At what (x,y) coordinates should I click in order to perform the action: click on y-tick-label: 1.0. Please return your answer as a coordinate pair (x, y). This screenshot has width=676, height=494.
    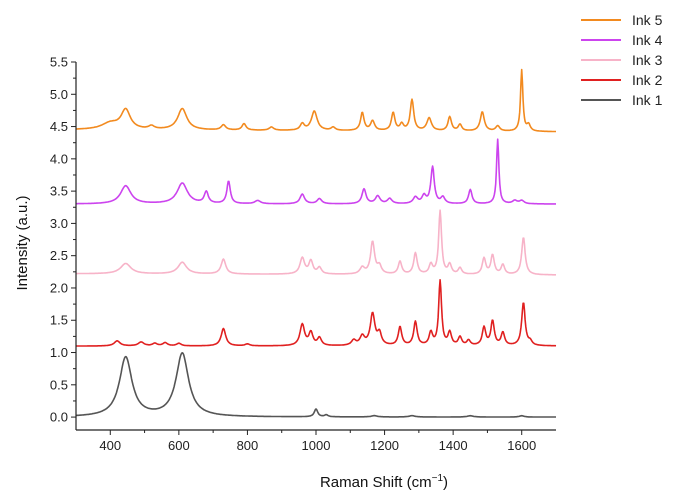
    Looking at the image, I should click on (59, 352).